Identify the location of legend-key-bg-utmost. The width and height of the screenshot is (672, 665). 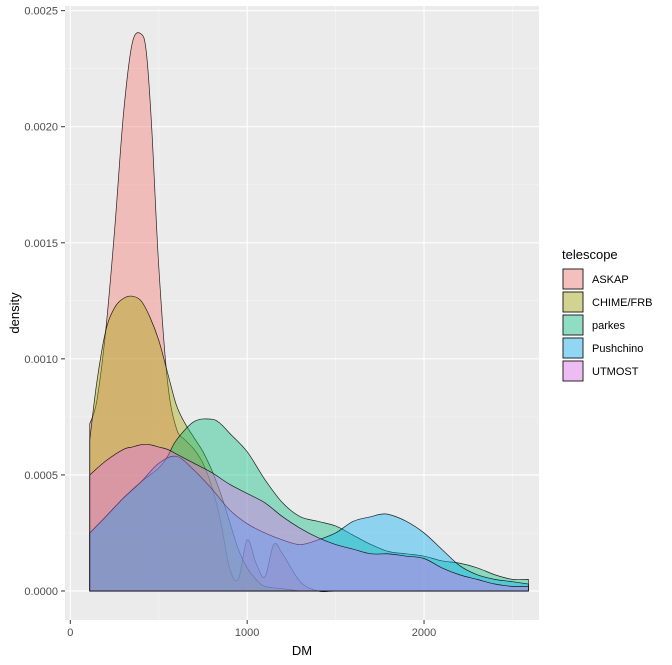
(573, 371).